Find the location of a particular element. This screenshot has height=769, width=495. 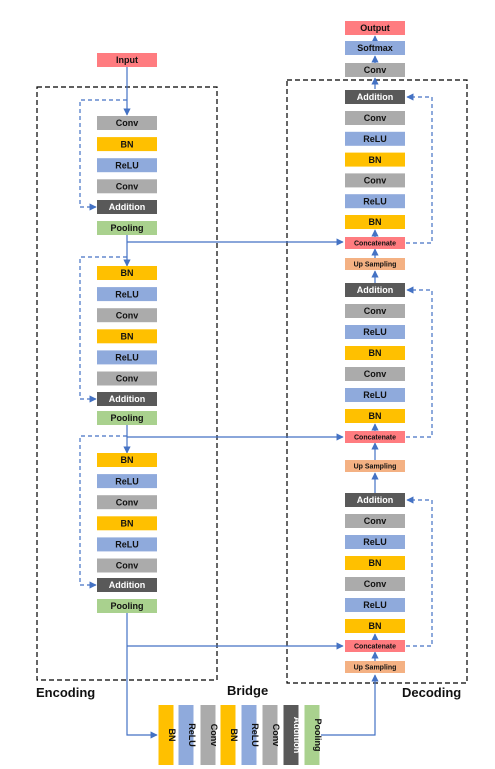

input-block: Input is located at coordinates (127, 60).